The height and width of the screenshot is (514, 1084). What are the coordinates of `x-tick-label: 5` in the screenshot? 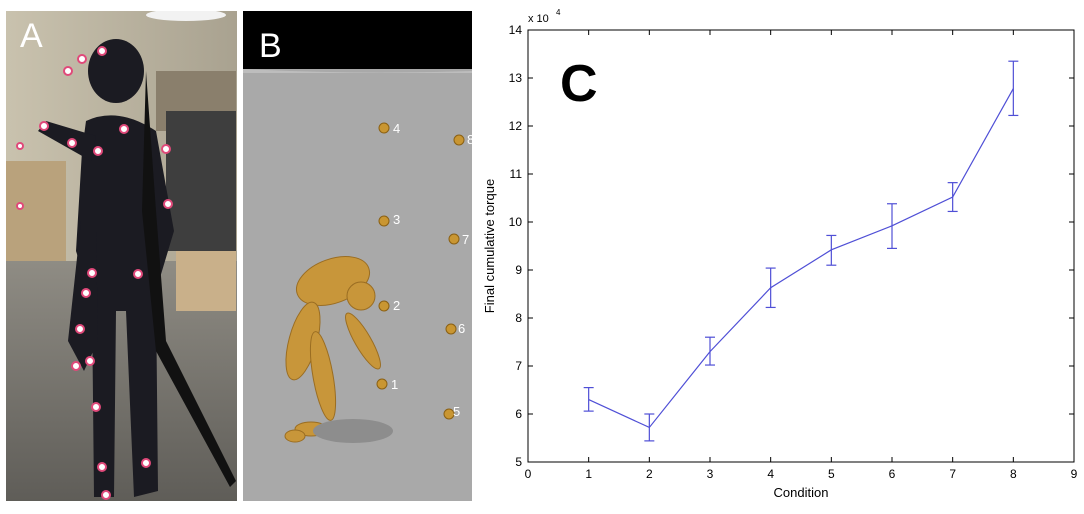 It's located at (831, 474).